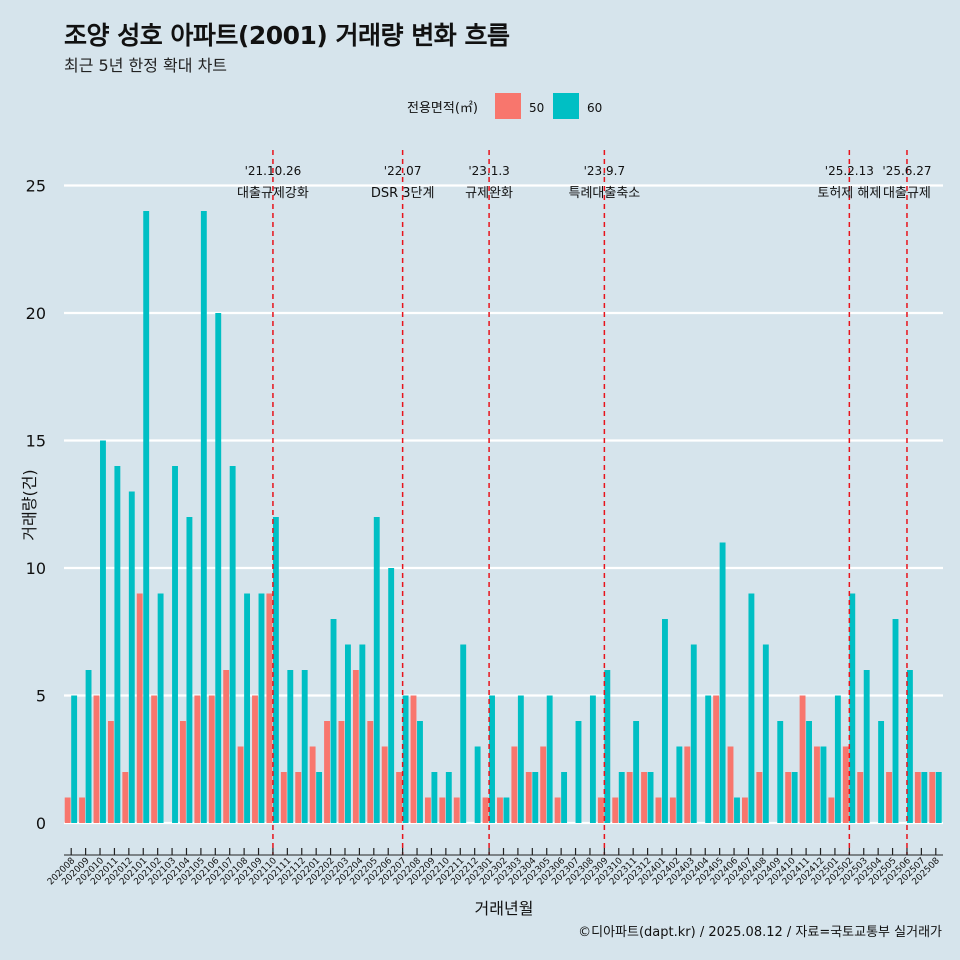 This screenshot has width=960, height=960. I want to click on y-tick-label: 0, so click(41, 823).